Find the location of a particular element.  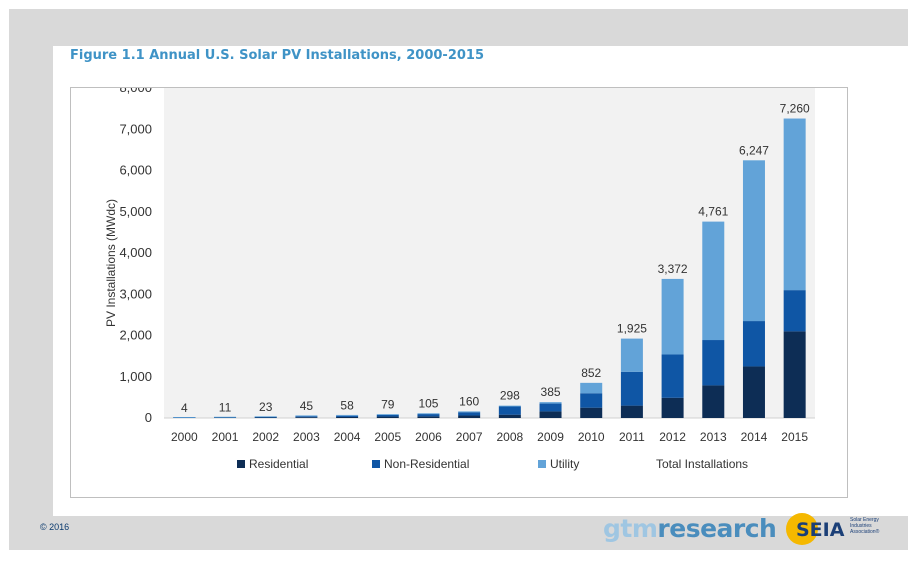

x-tick-label: 2006 is located at coordinates (428, 437).